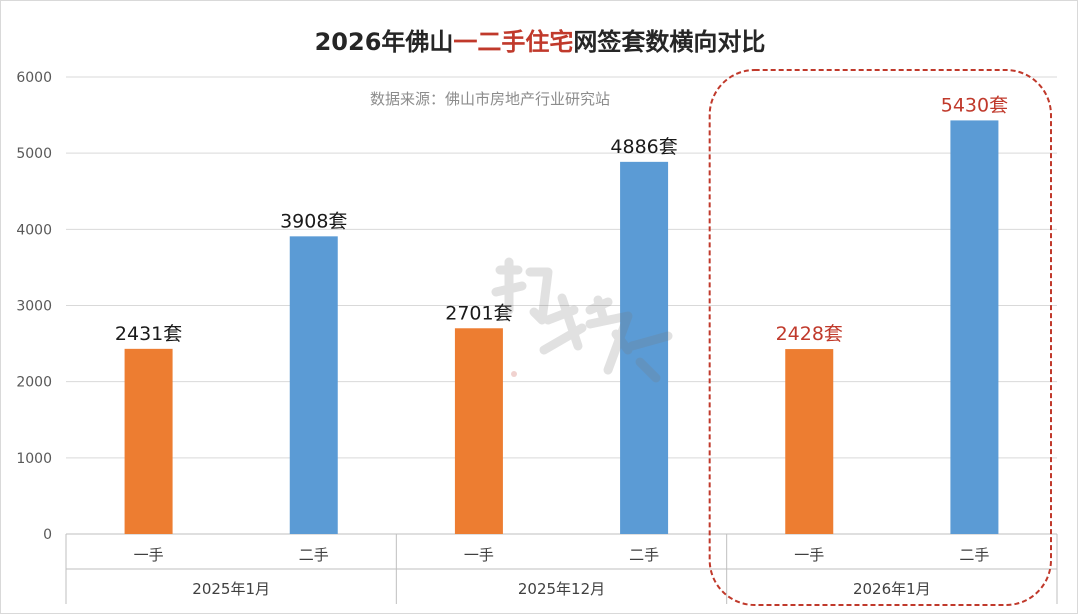 The width and height of the screenshot is (1080, 616). I want to click on watermark-logo, so click(582, 320).